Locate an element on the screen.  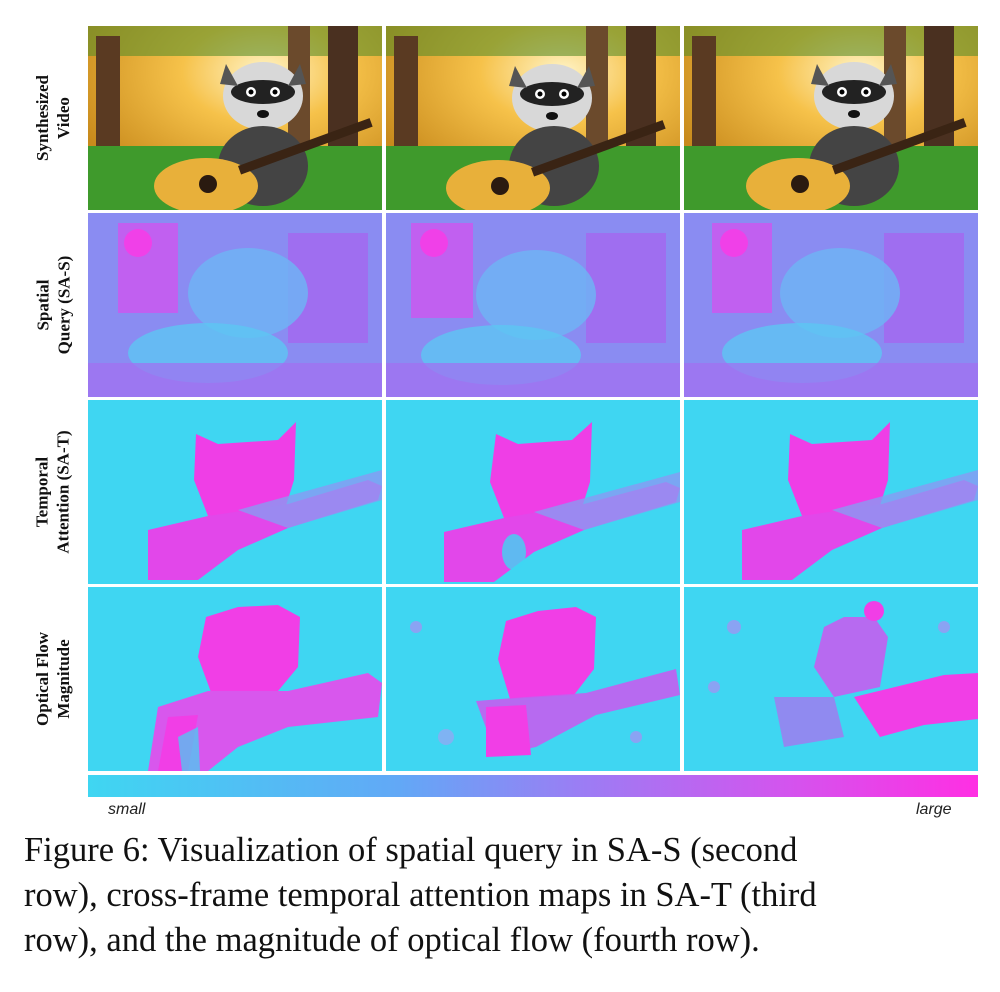
row-label-line: Spatial is located at coordinates (43, 305).